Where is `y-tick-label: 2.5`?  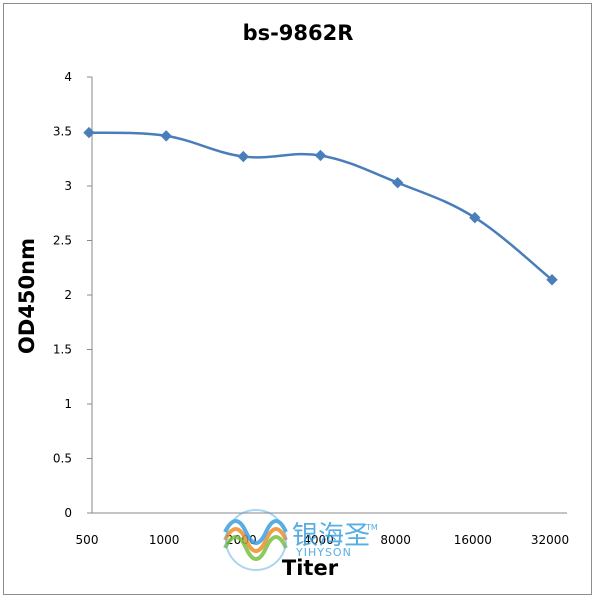
y-tick-label: 2.5 is located at coordinates (62, 241).